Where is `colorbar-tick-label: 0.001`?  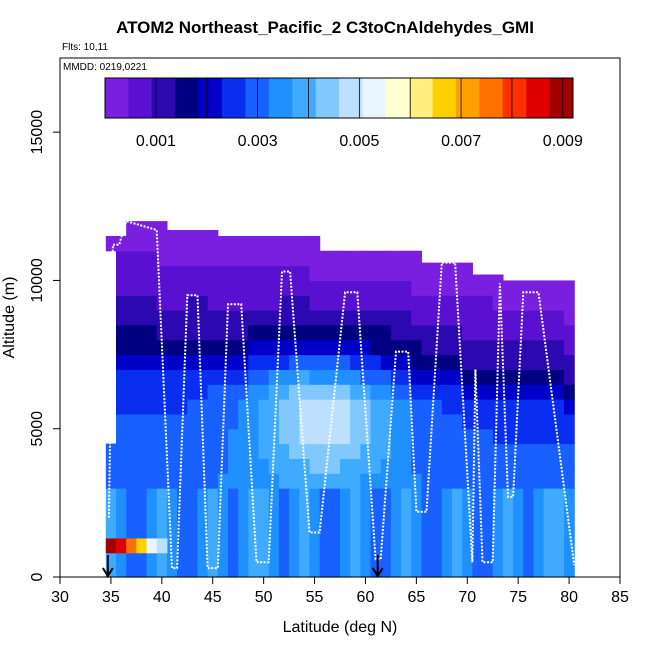 colorbar-tick-label: 0.001 is located at coordinates (156, 141).